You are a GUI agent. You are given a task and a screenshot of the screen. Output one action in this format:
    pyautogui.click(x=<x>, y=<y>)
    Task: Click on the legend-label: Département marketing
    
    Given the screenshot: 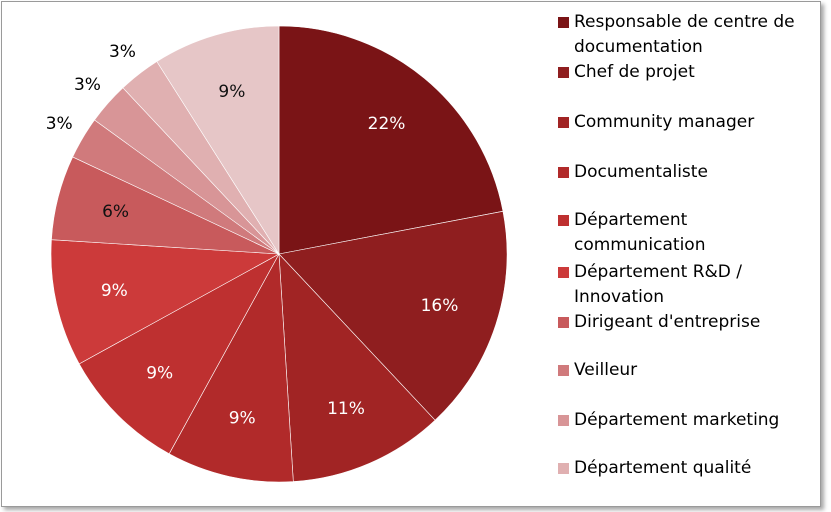 What is the action you would take?
    pyautogui.click(x=677, y=420)
    